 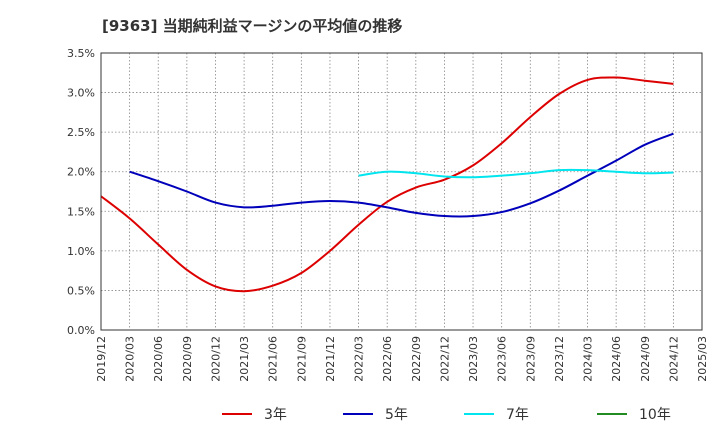 What do you see at coordinates (81, 132) in the screenshot?
I see `y-tick-label: 2.5%` at bounding box center [81, 132].